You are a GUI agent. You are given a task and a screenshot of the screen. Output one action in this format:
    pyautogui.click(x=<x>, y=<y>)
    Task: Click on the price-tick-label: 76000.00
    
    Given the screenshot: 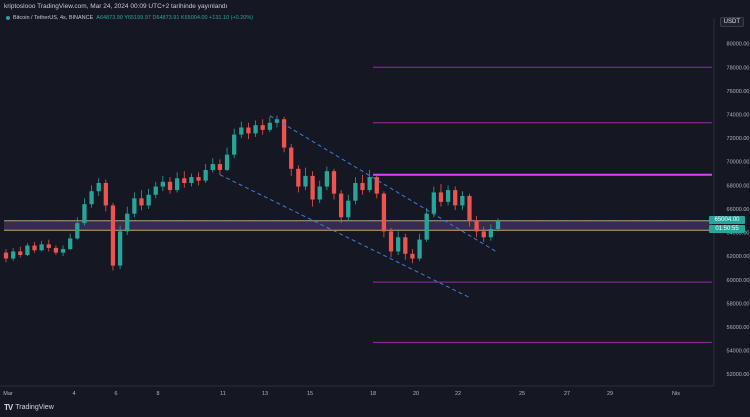 What is the action you would take?
    pyautogui.click(x=738, y=92)
    